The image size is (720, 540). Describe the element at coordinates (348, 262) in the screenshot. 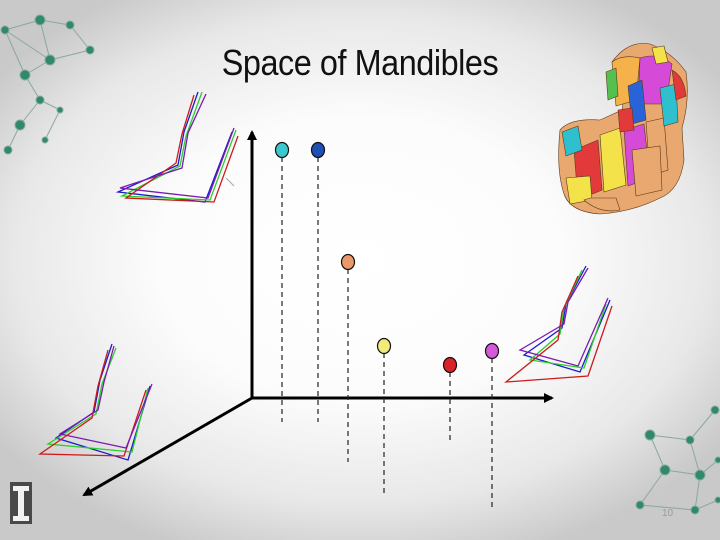

I see `point-orange` at that location.